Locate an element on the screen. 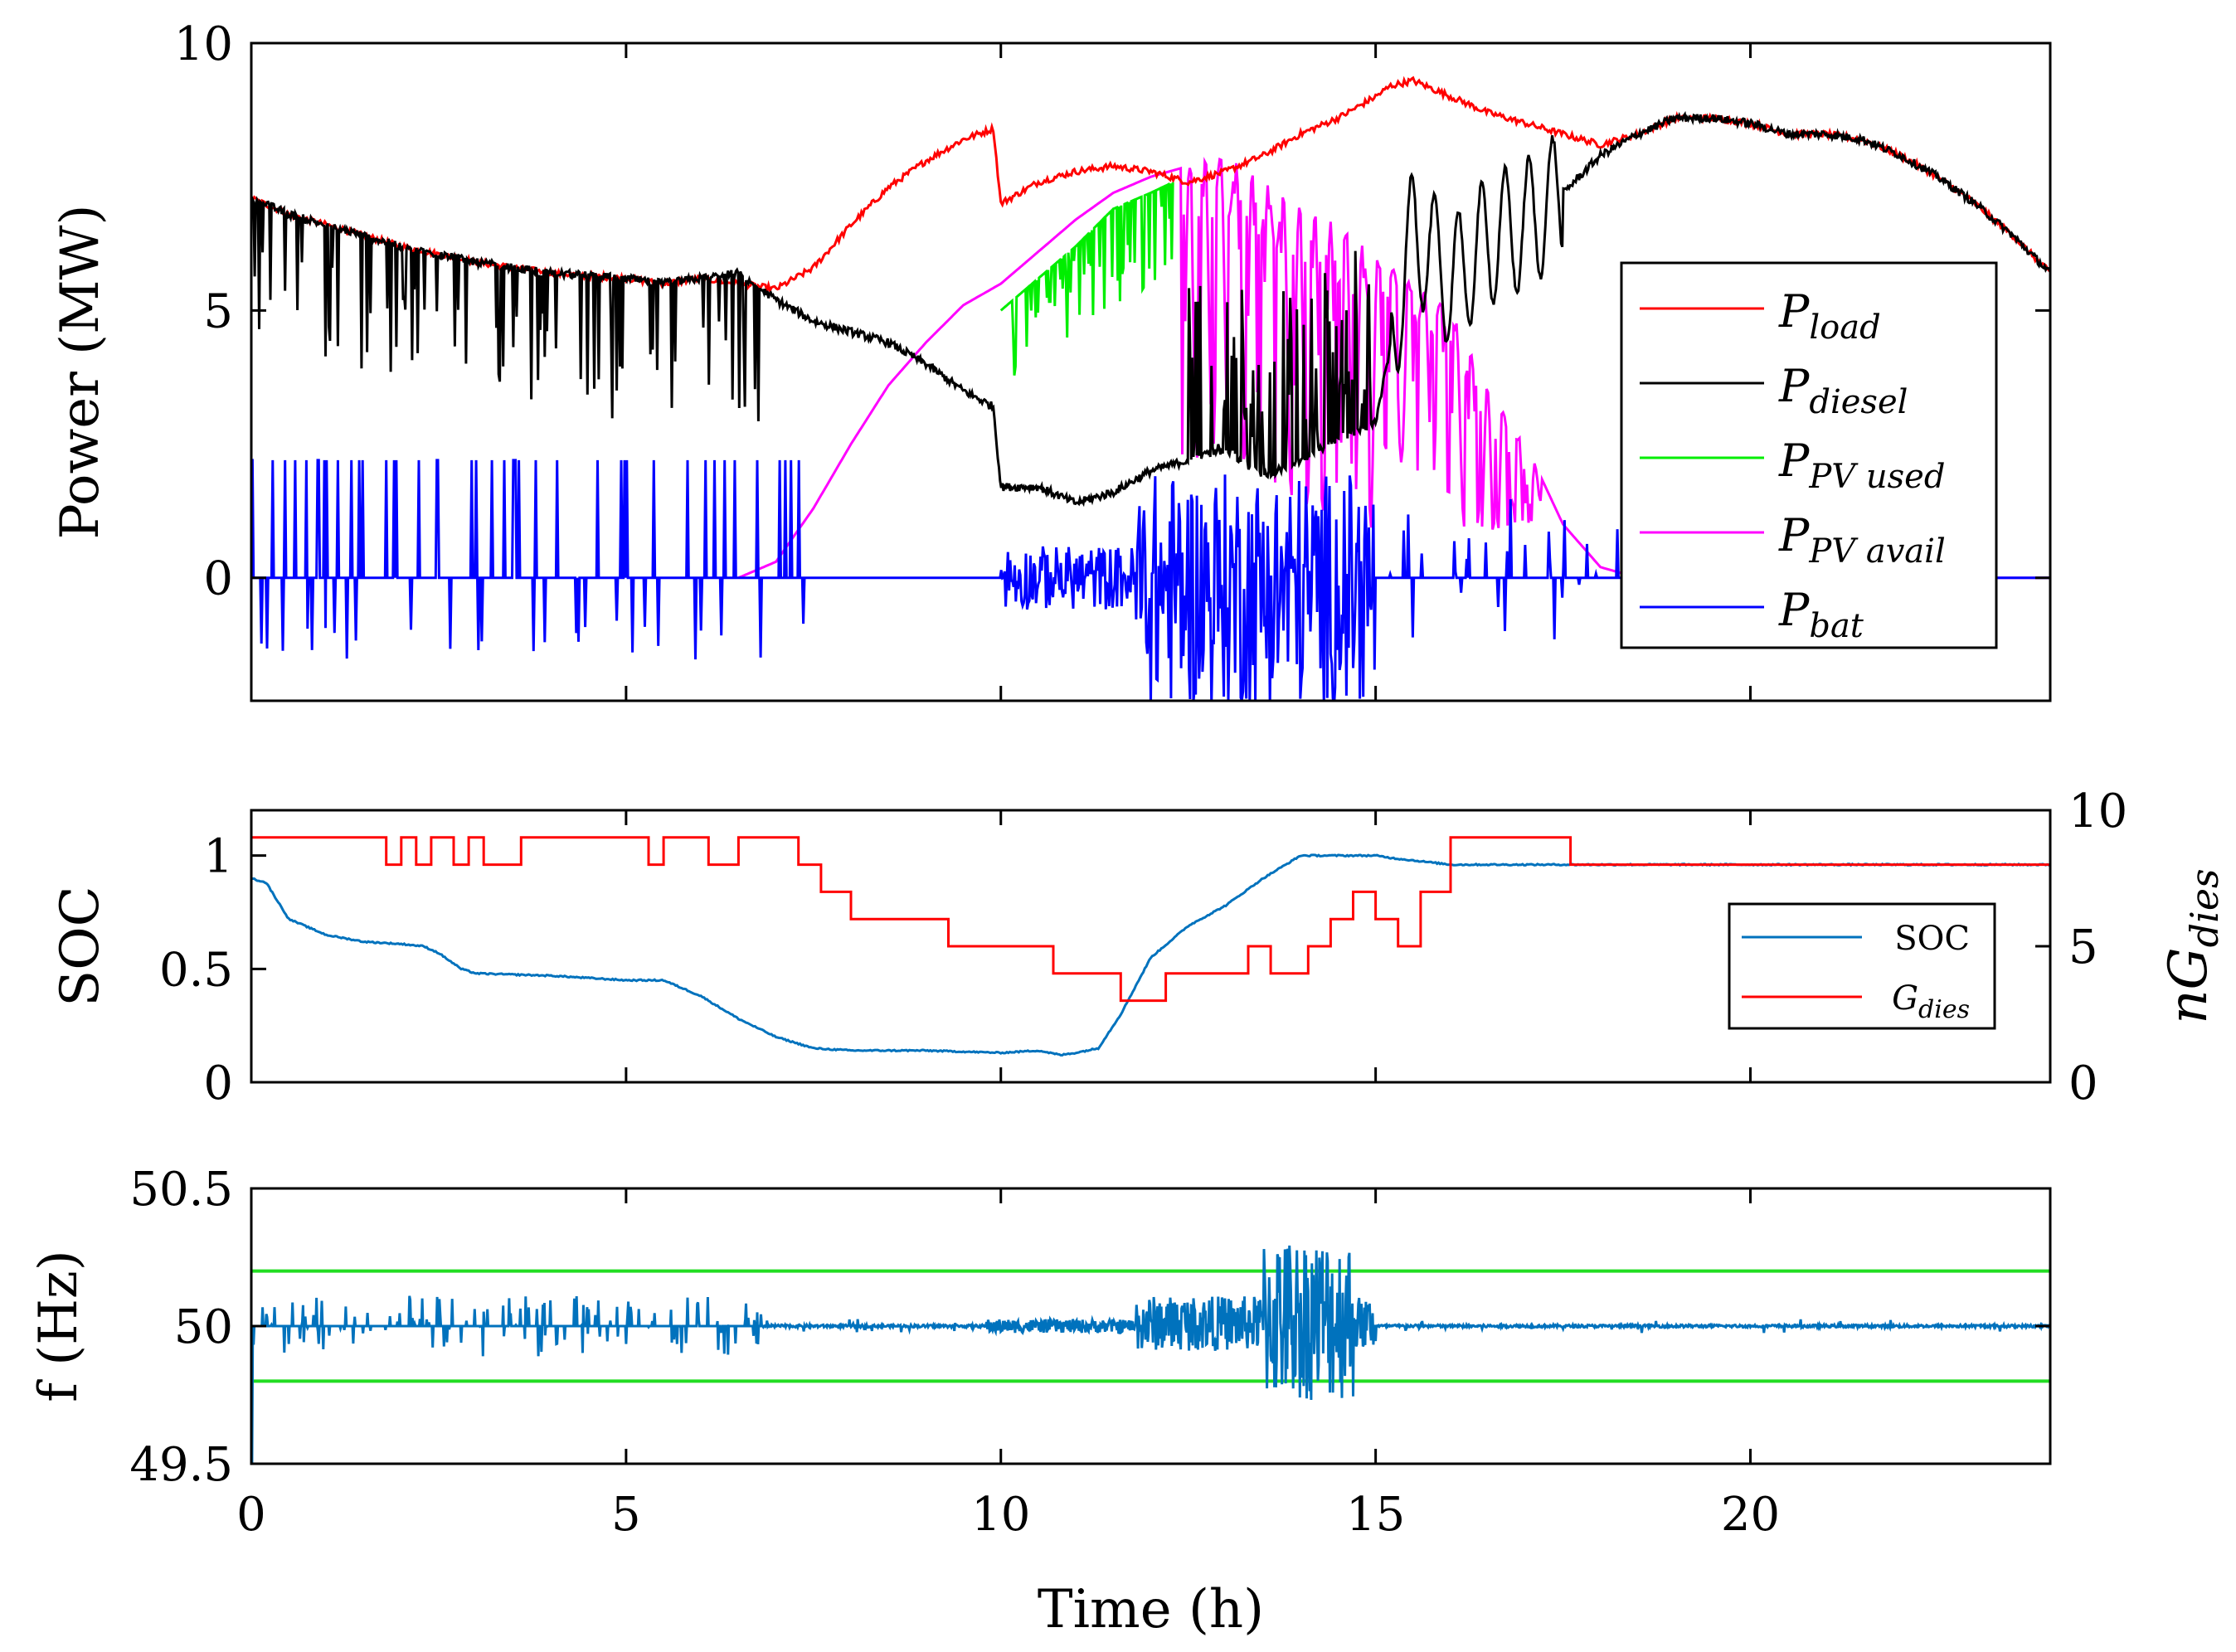 The height and width of the screenshot is (1652, 2236). freq-ytick-label: 50 is located at coordinates (203, 1327).